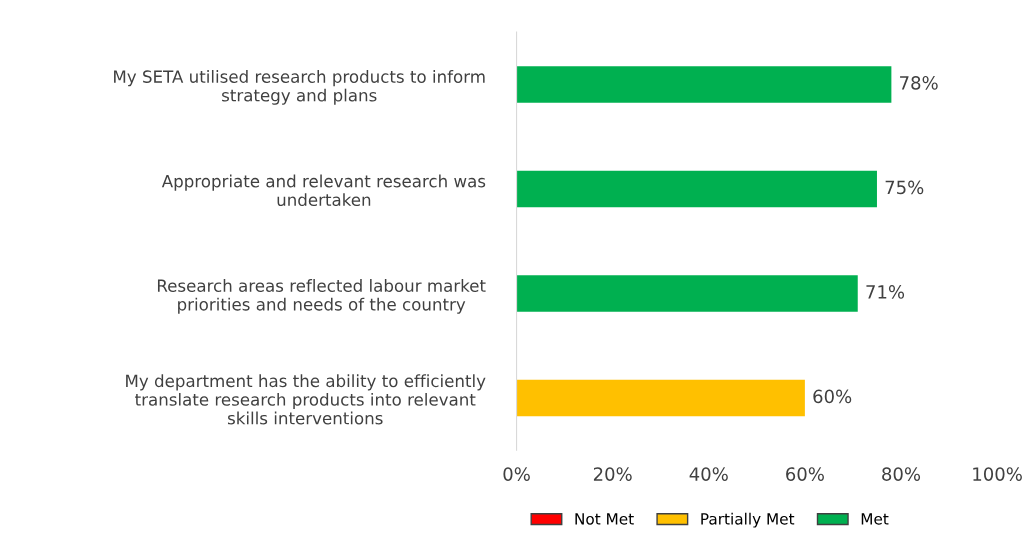 The width and height of the screenshot is (1029, 536). I want to click on data-label: 75%, so click(904, 187).